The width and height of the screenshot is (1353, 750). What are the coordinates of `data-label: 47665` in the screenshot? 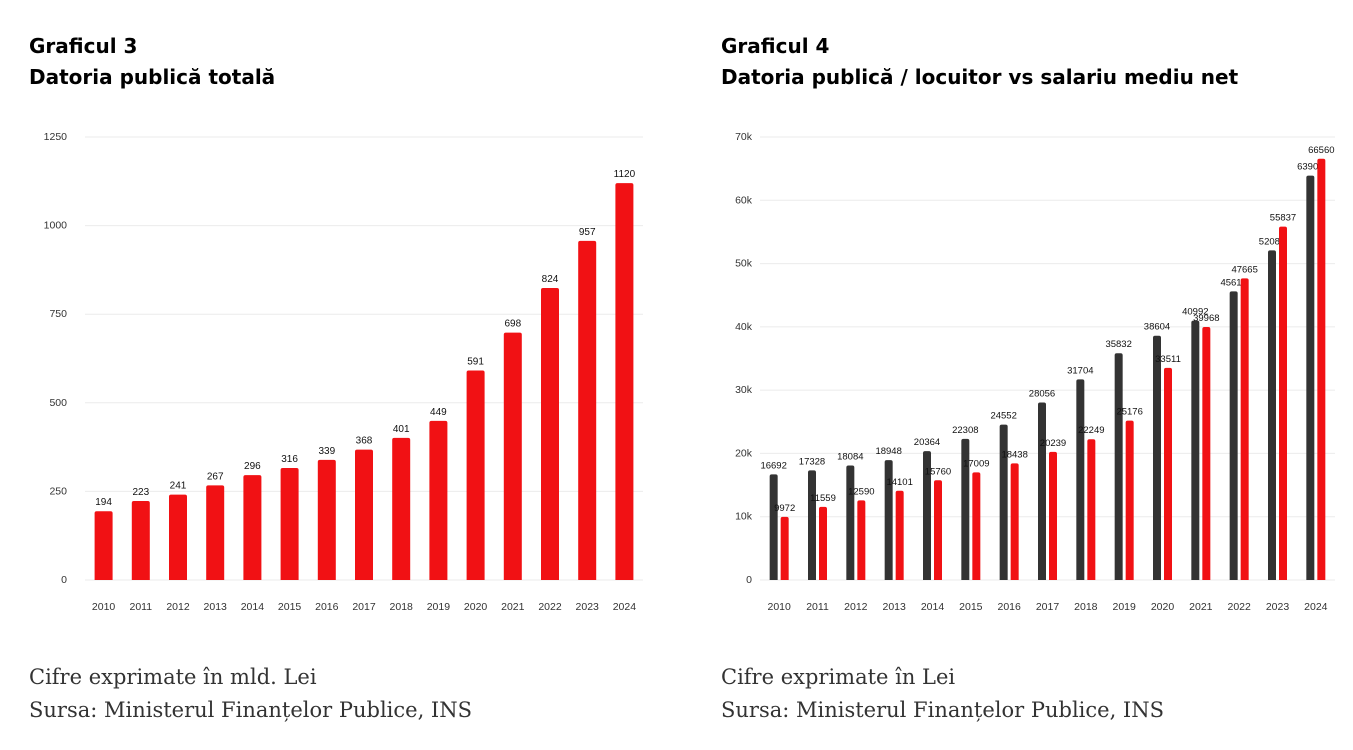 It's located at (1244, 269).